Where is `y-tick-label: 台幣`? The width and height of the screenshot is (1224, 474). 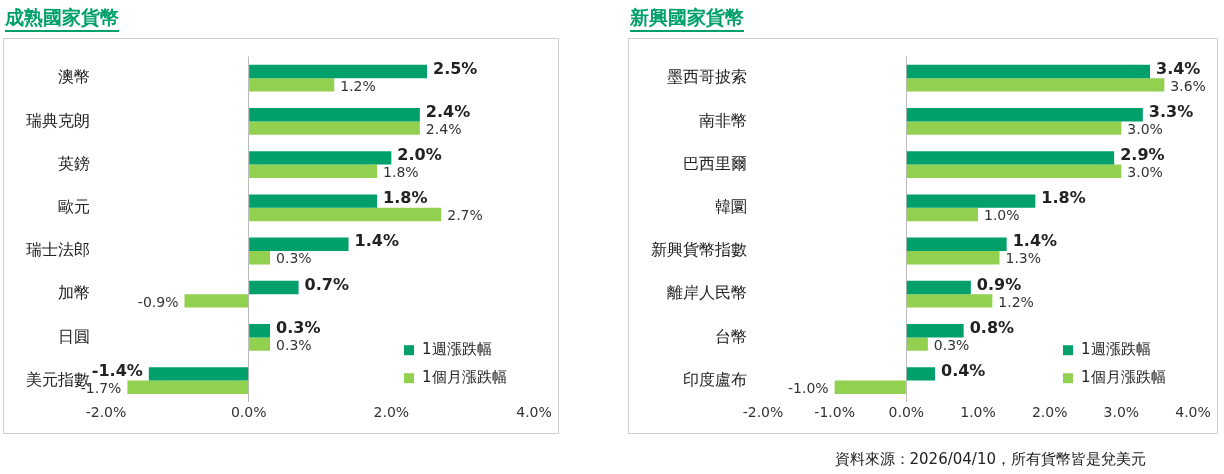
y-tick-label: 台幣 is located at coordinates (731, 336).